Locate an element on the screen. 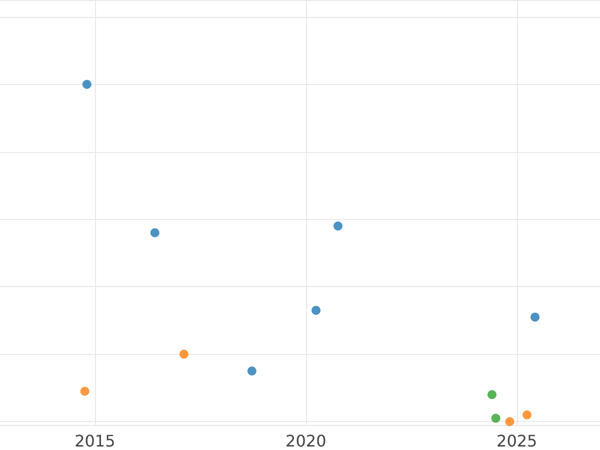 The image size is (600, 450). x-tick-label: 2020 is located at coordinates (306, 441).